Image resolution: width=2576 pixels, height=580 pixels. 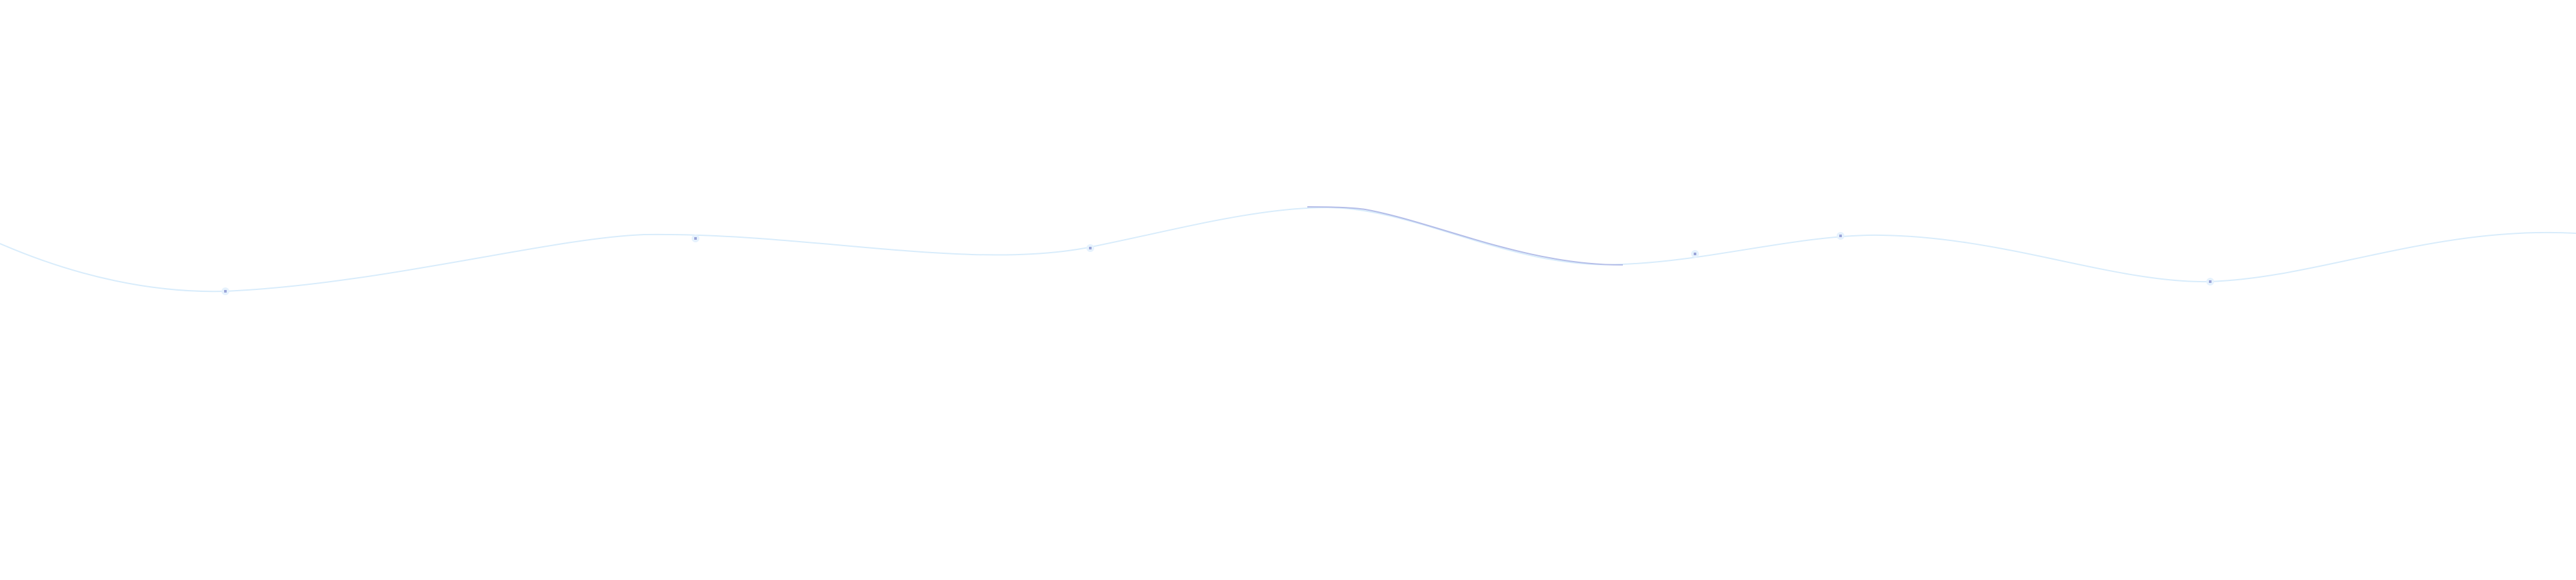 I want to click on sparkles, so click(x=1218, y=263).